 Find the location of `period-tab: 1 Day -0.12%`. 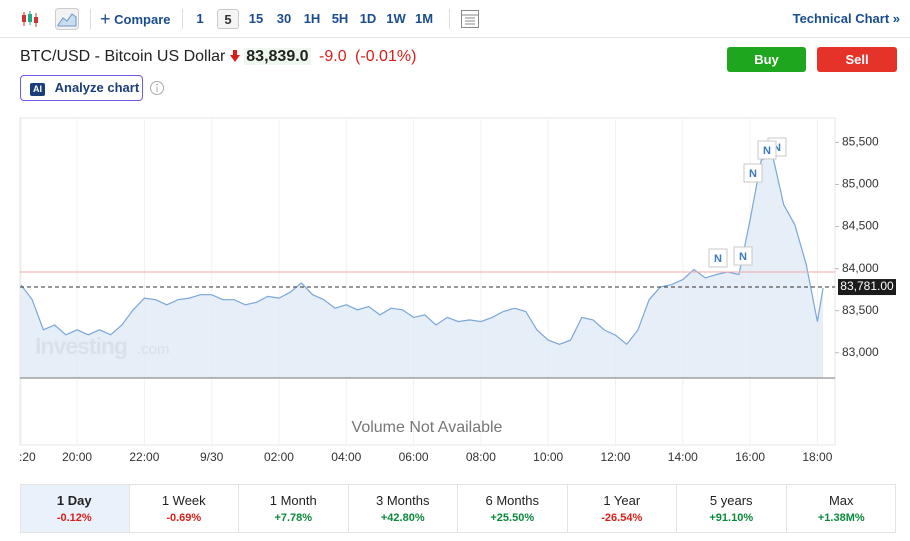

period-tab: 1 Day -0.12% is located at coordinates (75, 509).